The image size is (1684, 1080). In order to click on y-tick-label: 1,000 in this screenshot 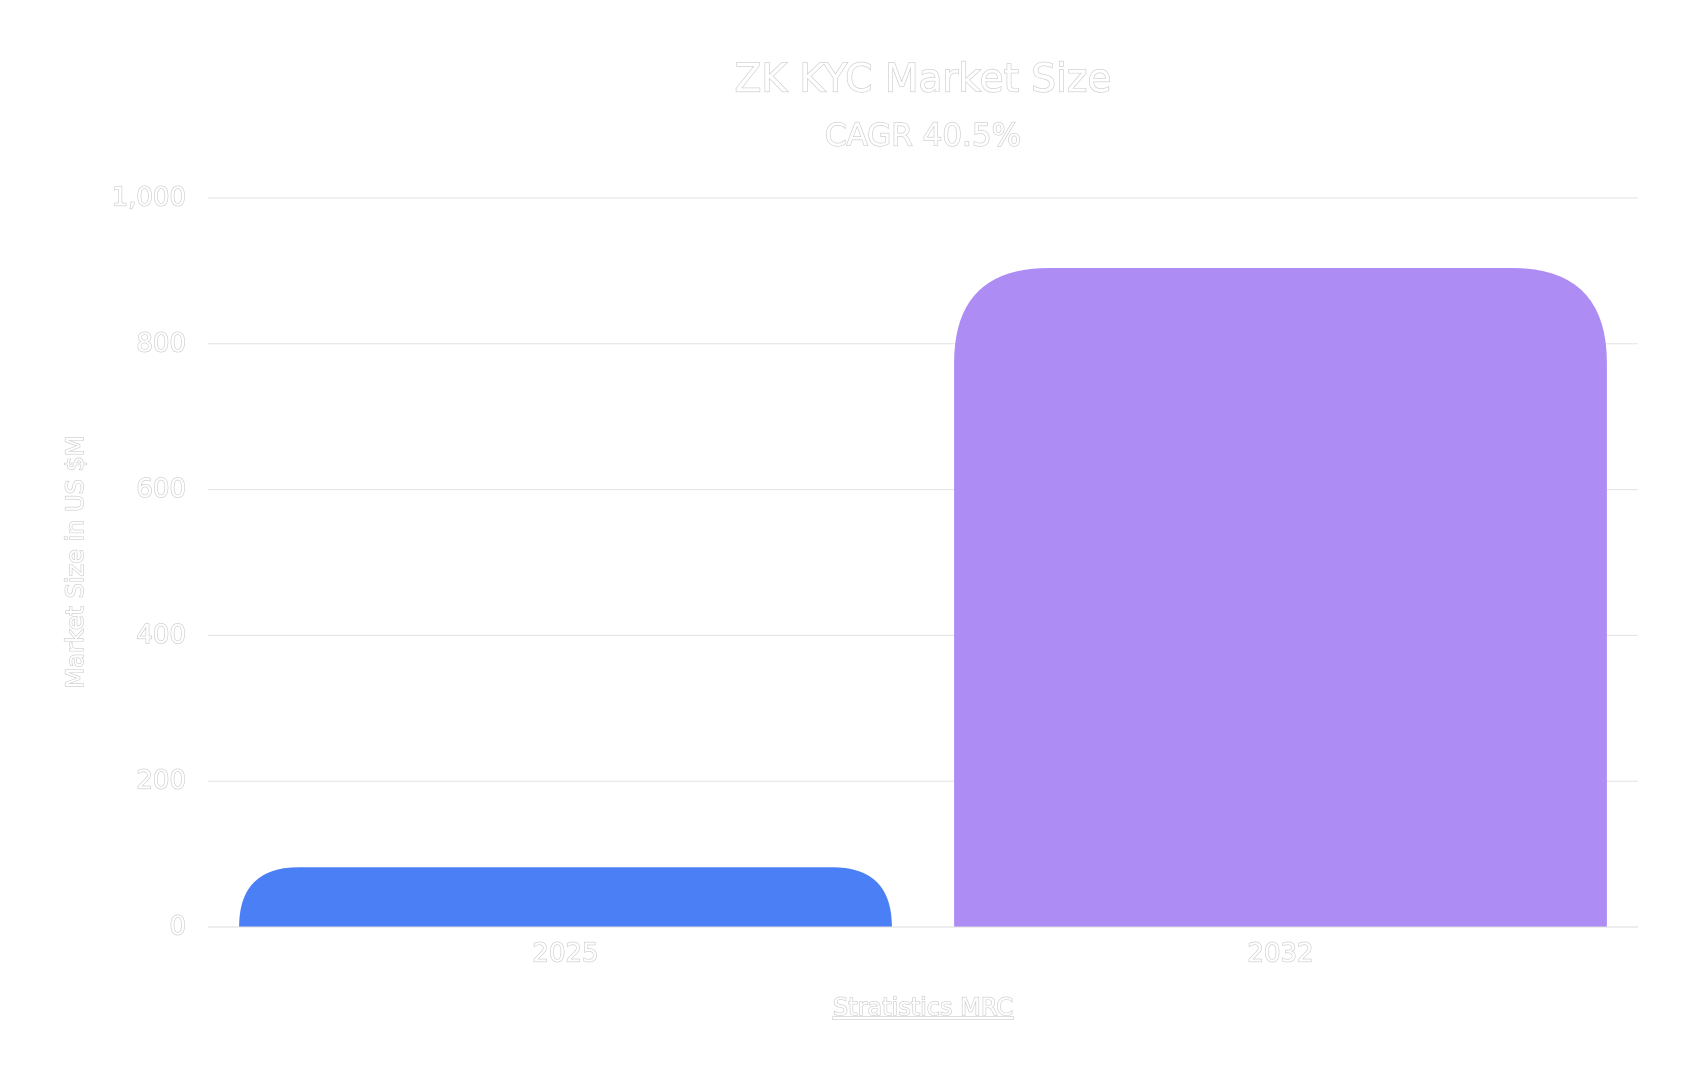, I will do `click(149, 198)`.